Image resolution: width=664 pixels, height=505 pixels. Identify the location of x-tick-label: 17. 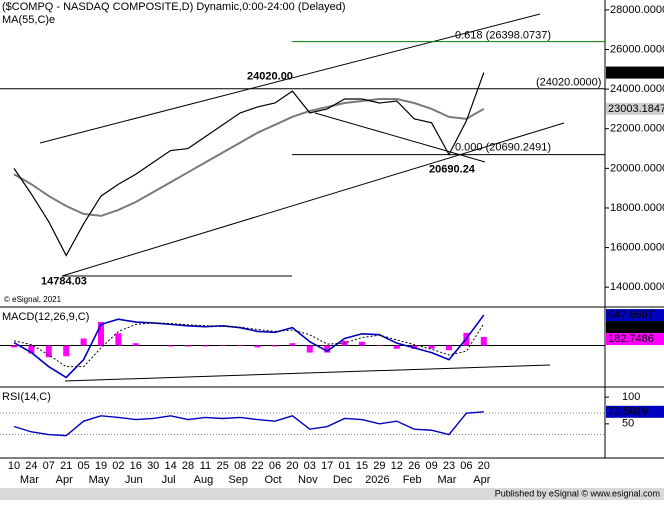
(327, 466).